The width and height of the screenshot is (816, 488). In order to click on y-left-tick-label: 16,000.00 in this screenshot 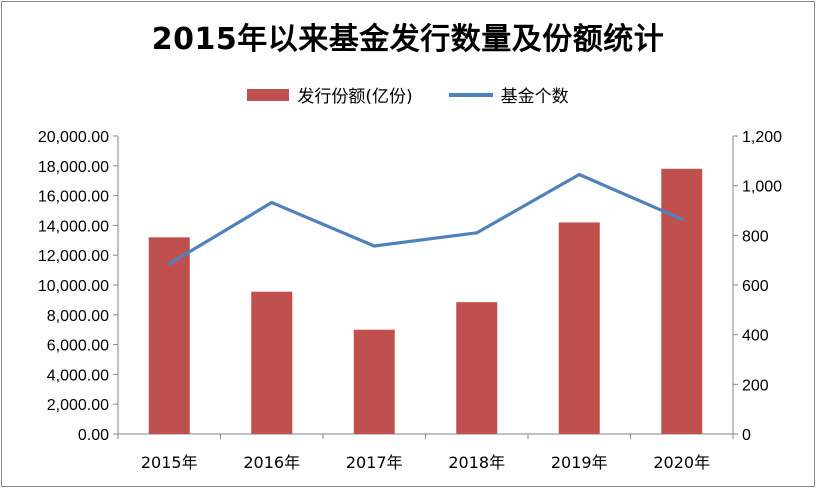, I will do `click(73, 197)`.